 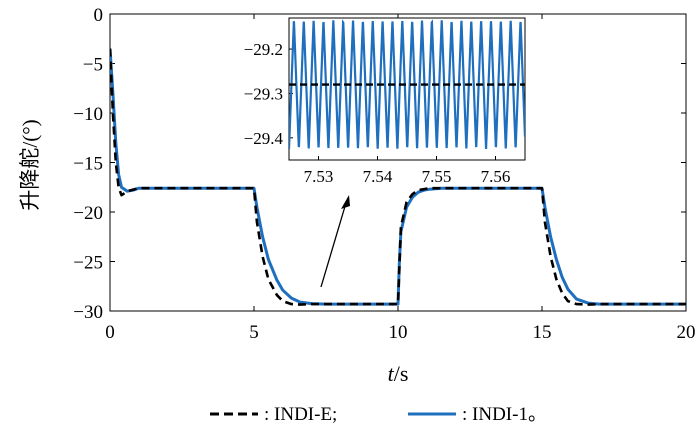 I want to click on legend-label-indi-1: : INDI-1。, so click(x=504, y=414).